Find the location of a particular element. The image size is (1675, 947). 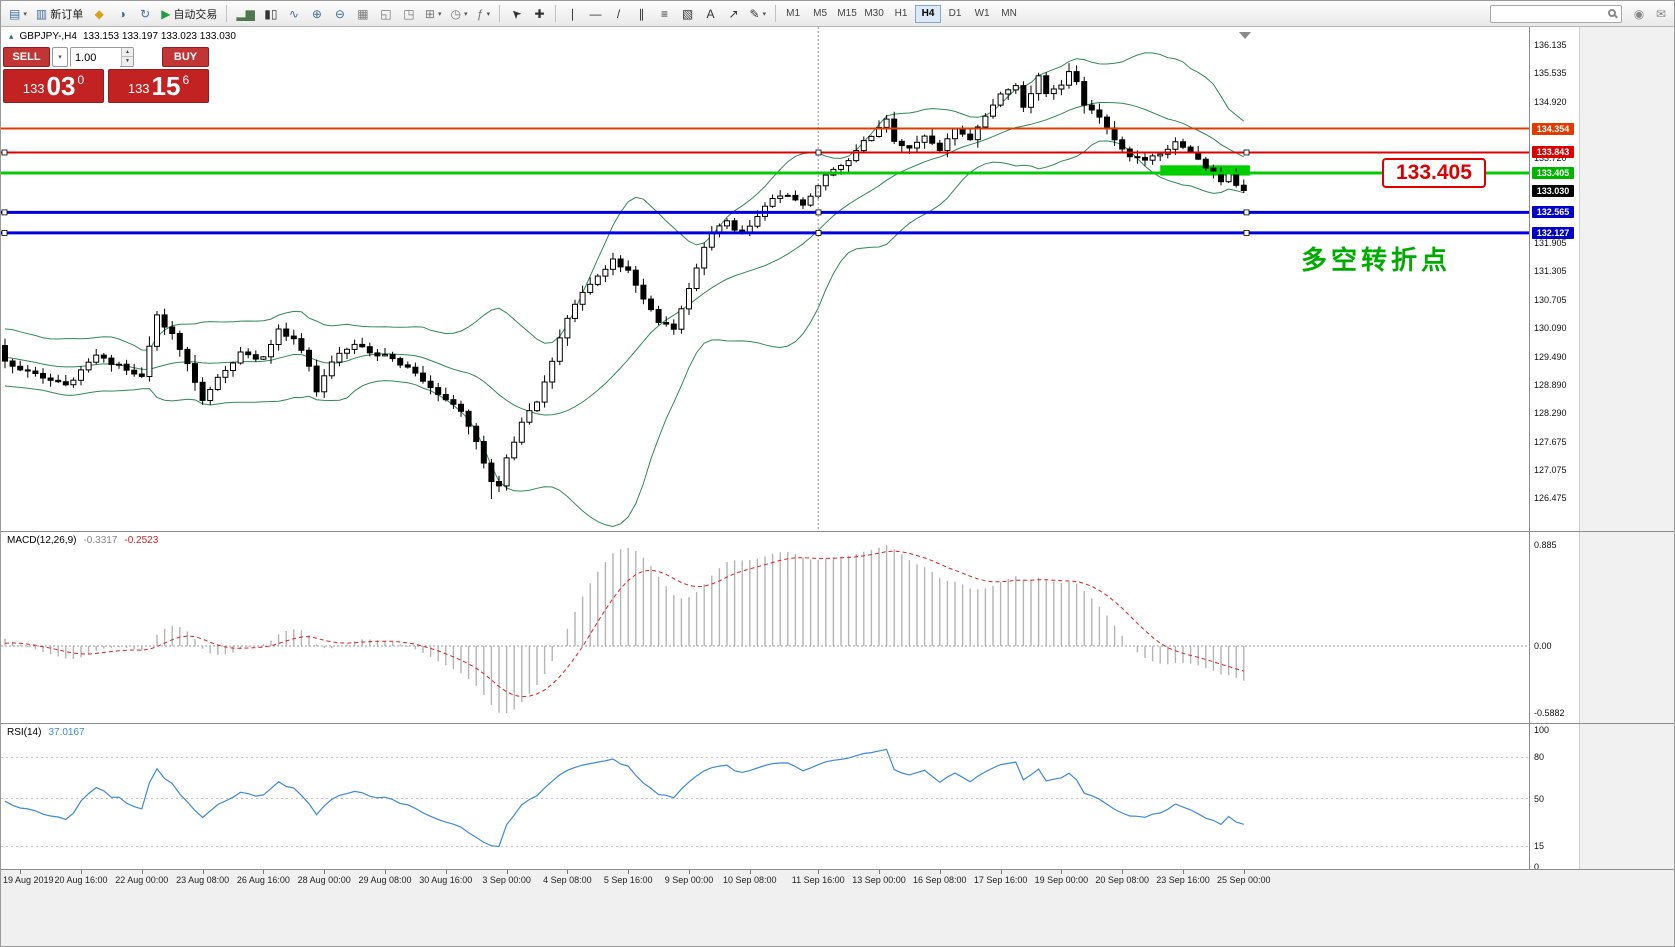

timeframe-d1-button: D1 is located at coordinates (955, 14).